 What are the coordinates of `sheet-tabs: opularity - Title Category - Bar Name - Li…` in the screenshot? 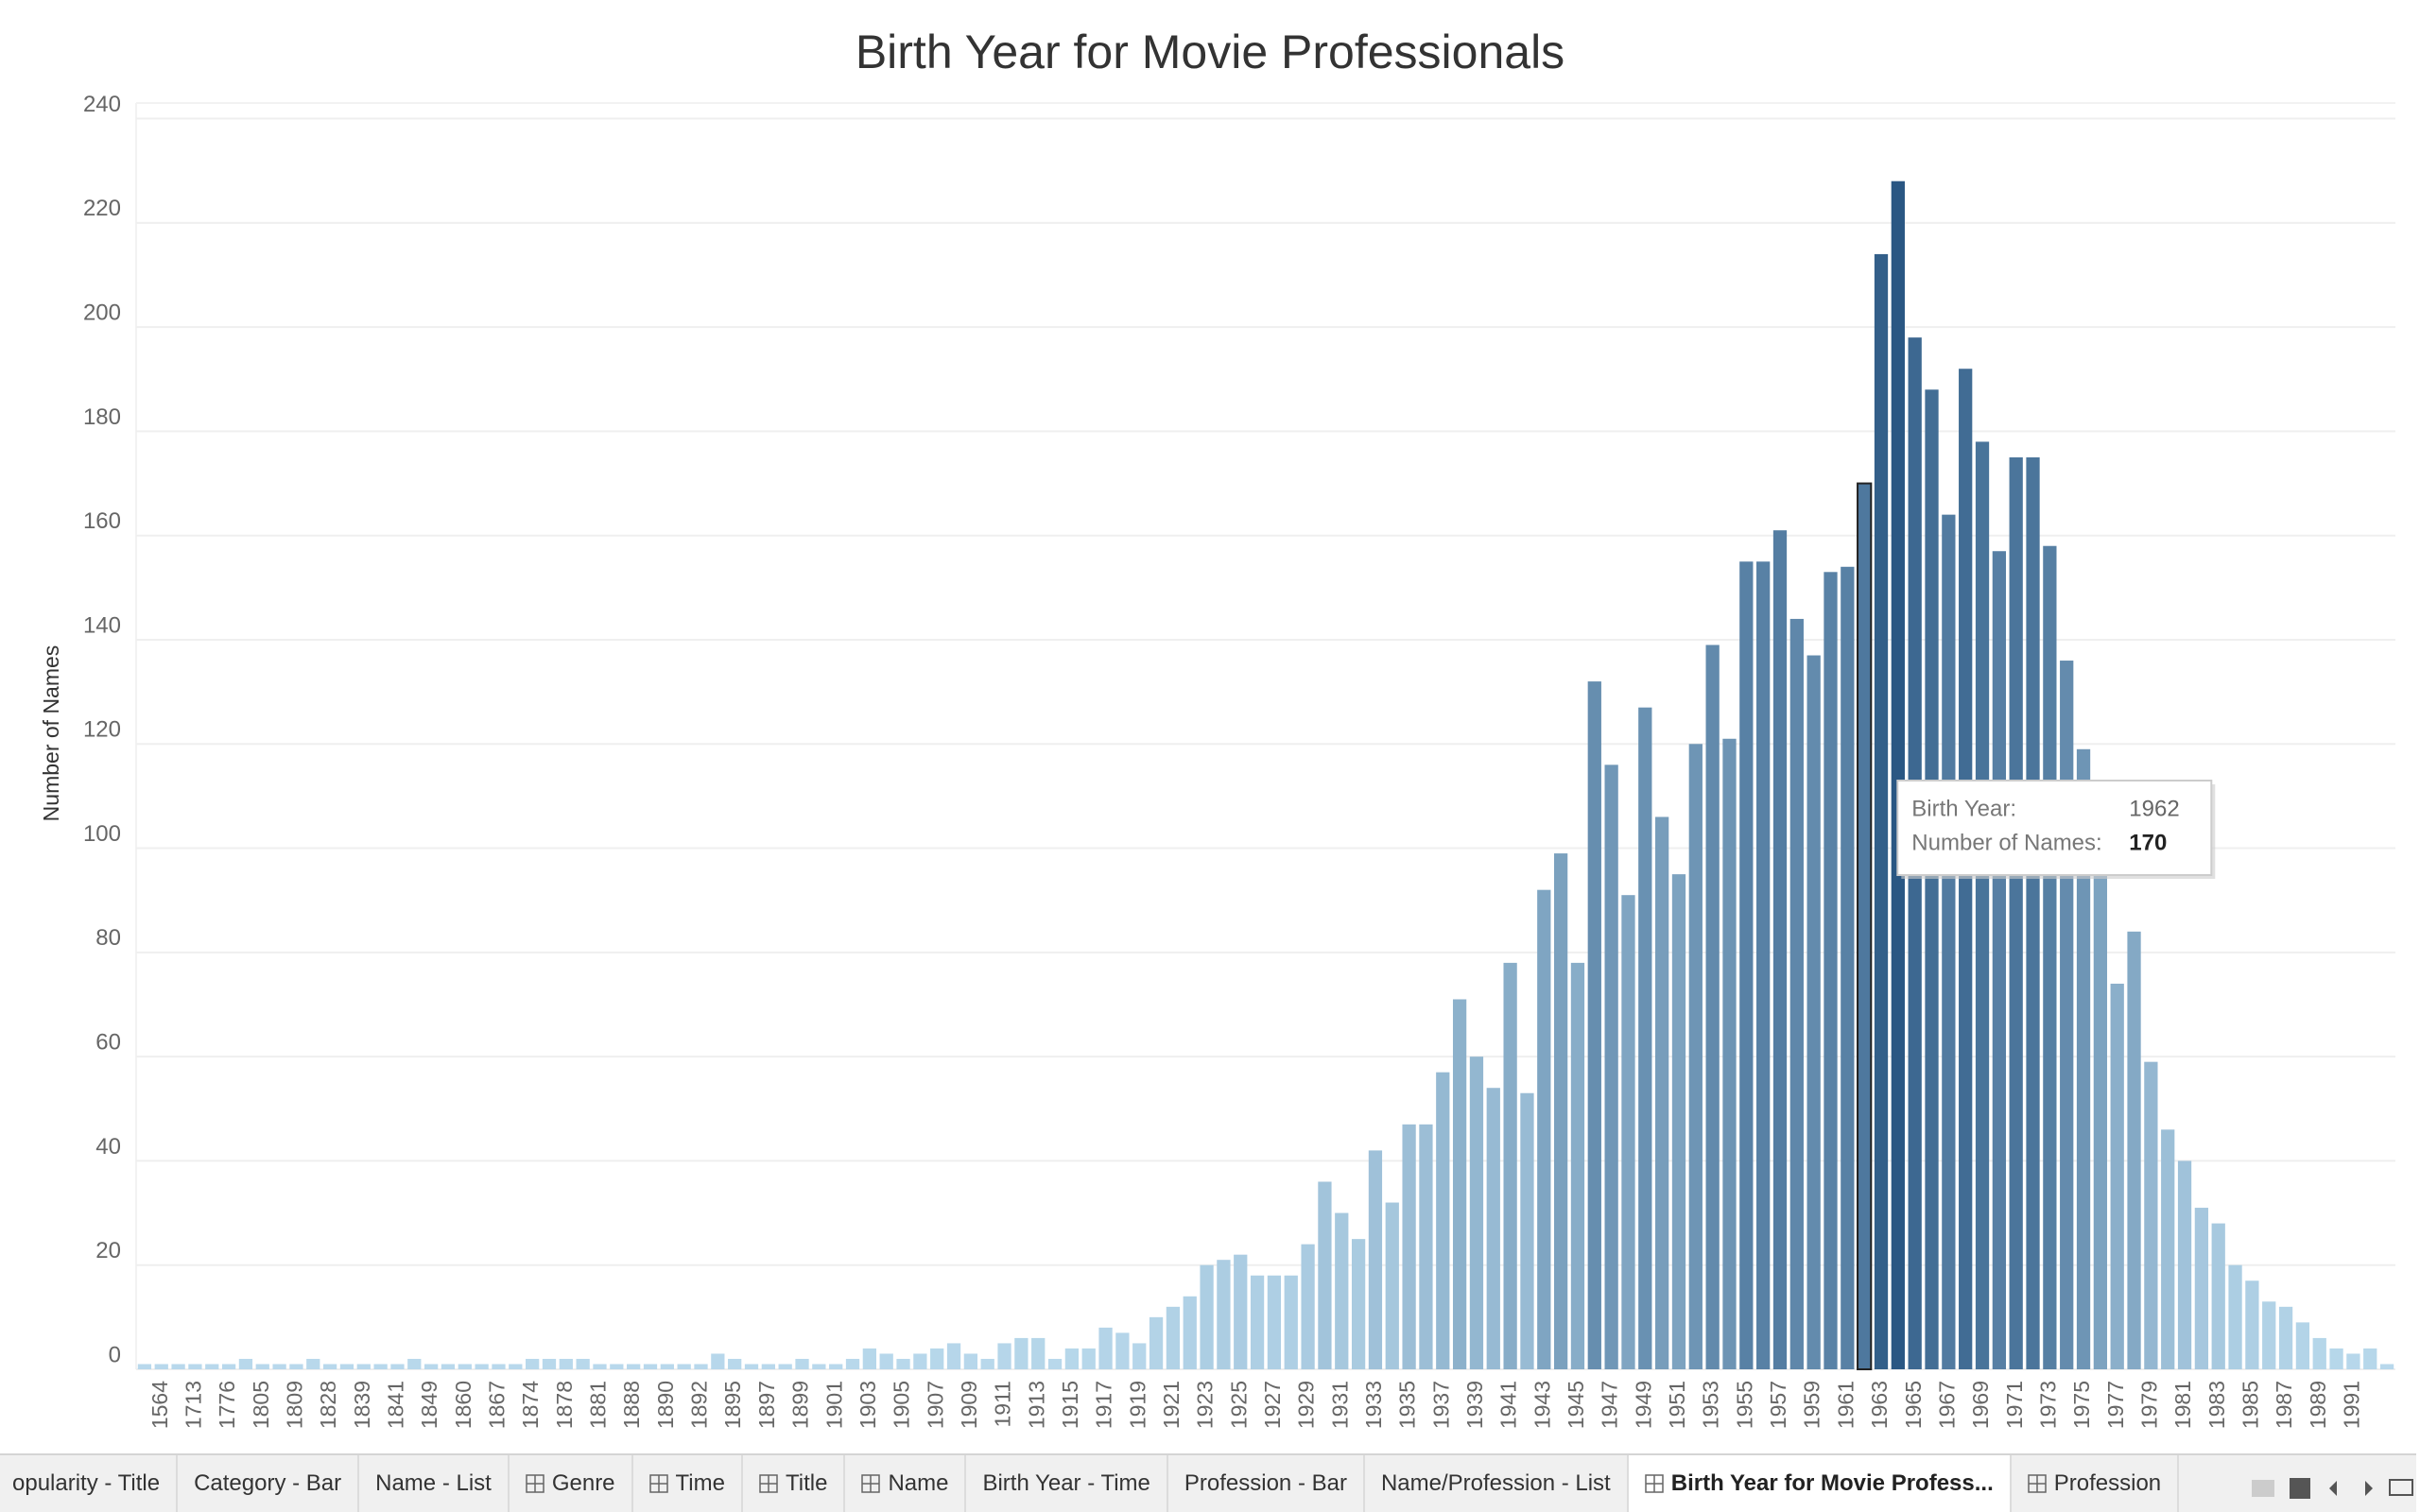 It's located at (1208, 1482).